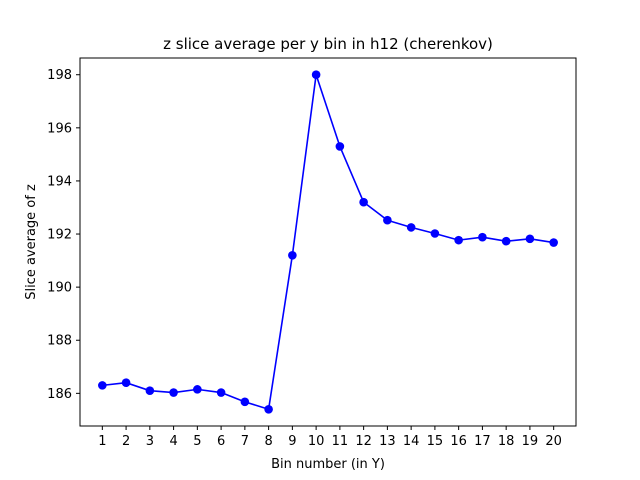  Describe the element at coordinates (102, 441) in the screenshot. I see `x-tick-label: 1` at that location.